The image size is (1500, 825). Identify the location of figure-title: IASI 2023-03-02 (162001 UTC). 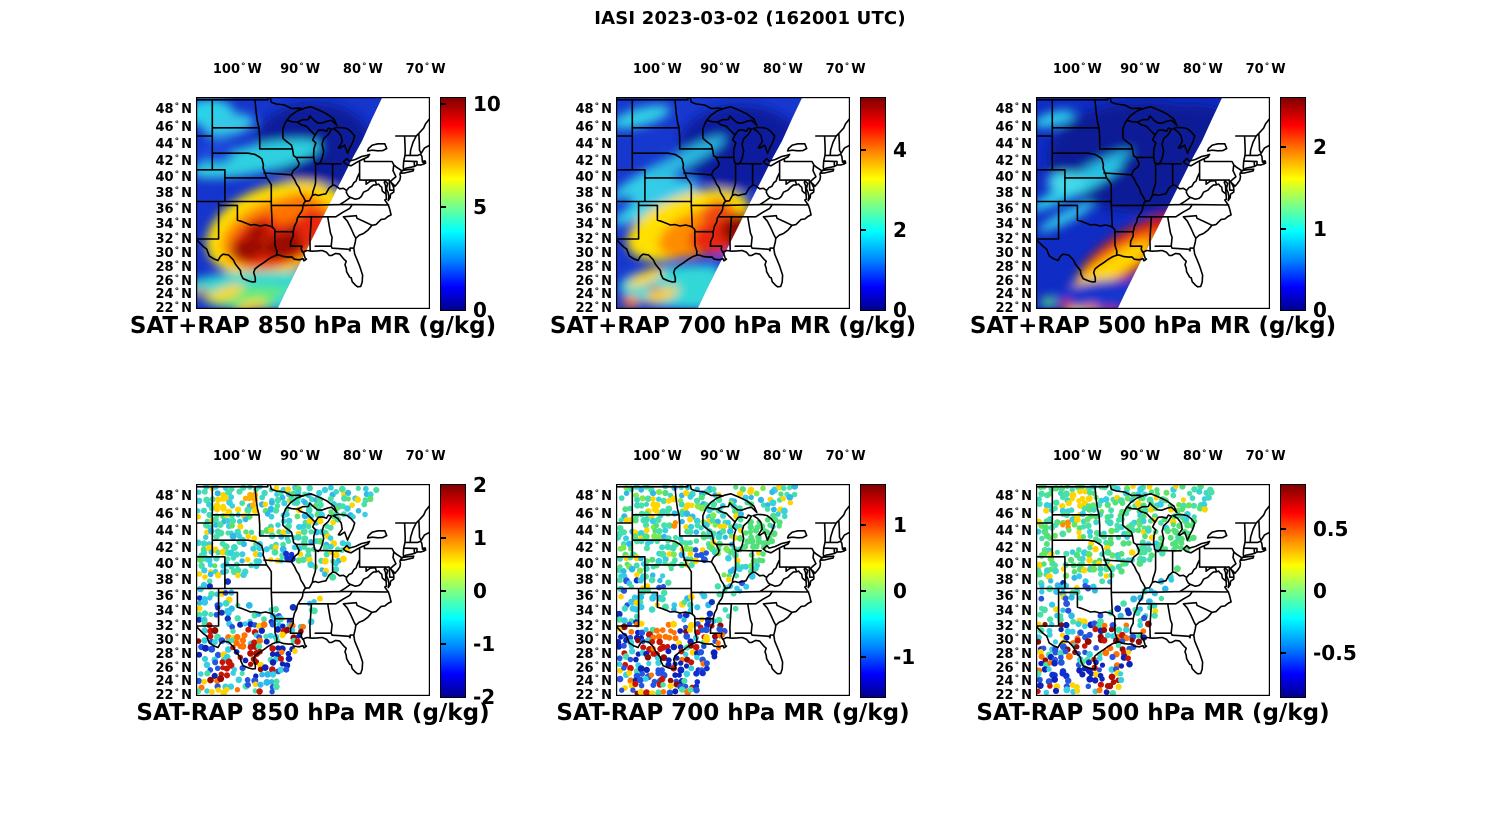
(750, 18).